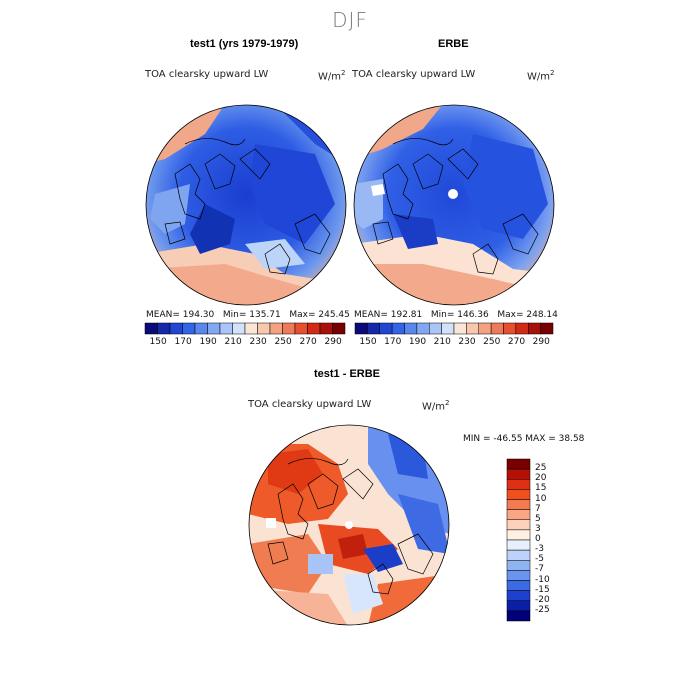 The height and width of the screenshot is (700, 700). What do you see at coordinates (456, 315) in the screenshot?
I see `panel-erbe-stats: MEAN= 192.81 Min= 146.36 Max= 248.14` at bounding box center [456, 315].